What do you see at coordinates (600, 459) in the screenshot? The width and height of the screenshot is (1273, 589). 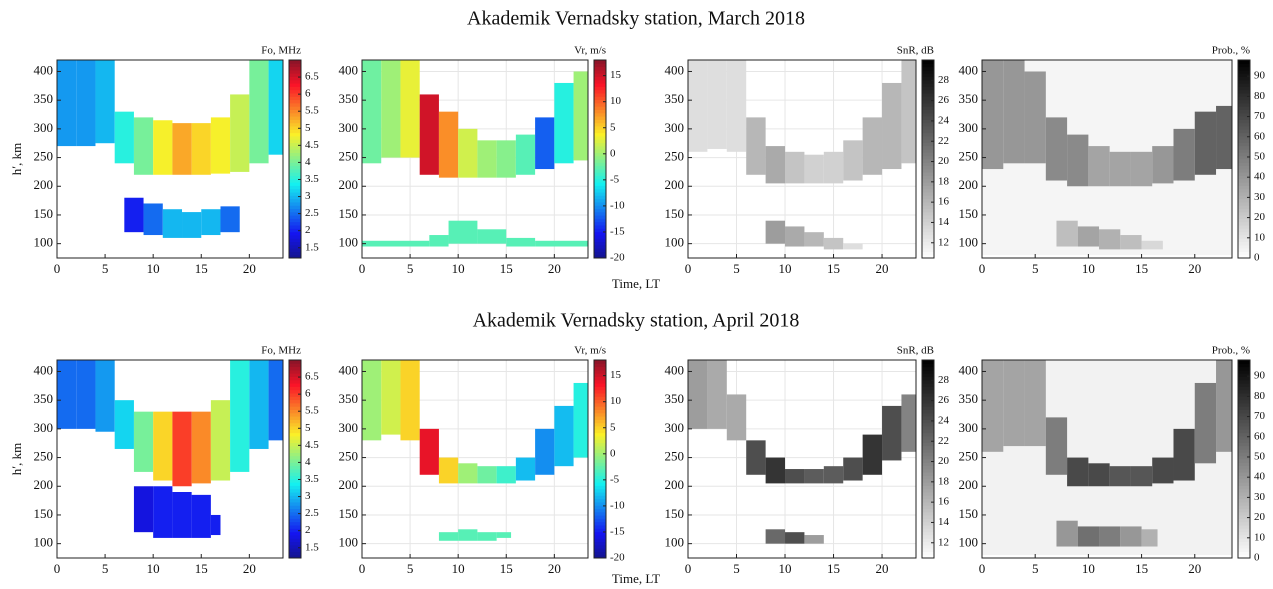 I see `colorbar-frame` at bounding box center [600, 459].